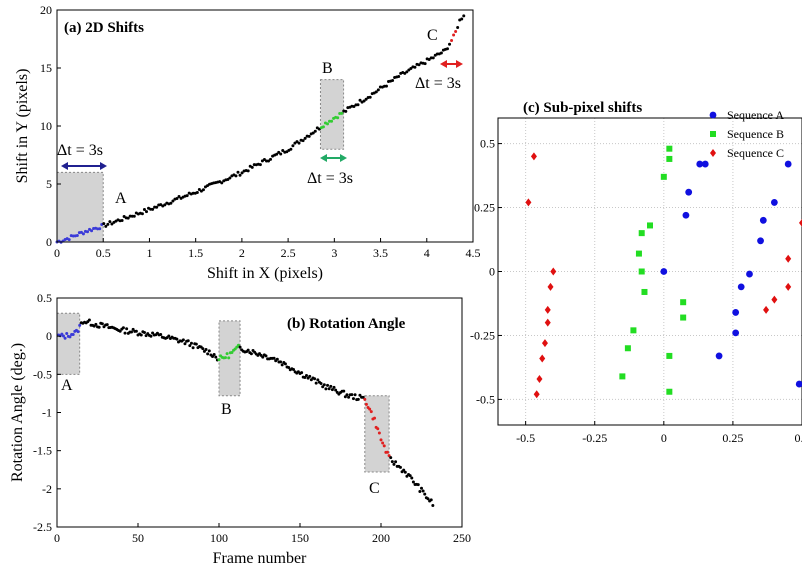  I want to click on panel-title: (b) Rotation Angle, so click(346, 324).